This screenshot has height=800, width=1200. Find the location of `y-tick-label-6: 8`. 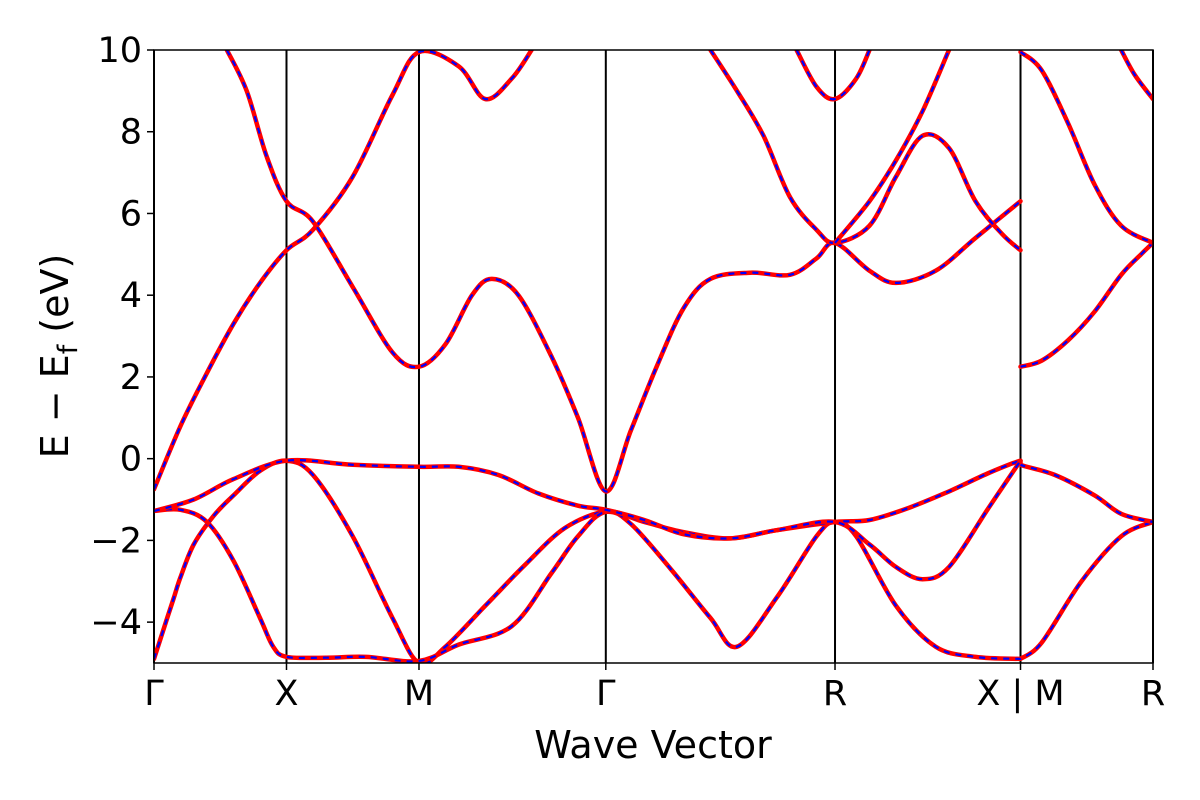

y-tick-label-6: 8 is located at coordinates (131, 133).